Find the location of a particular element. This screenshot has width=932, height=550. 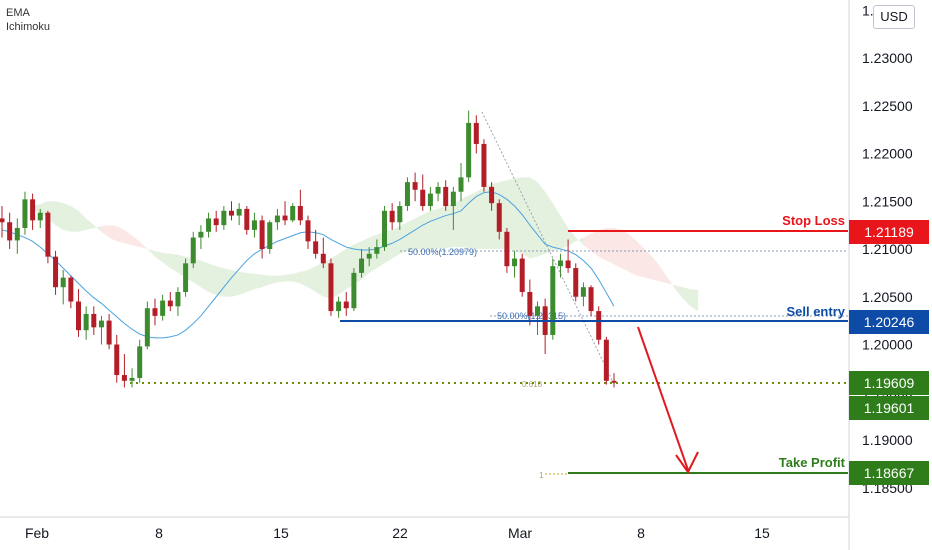

indicator-legend: EMA Ichimoku is located at coordinates (28, 20).